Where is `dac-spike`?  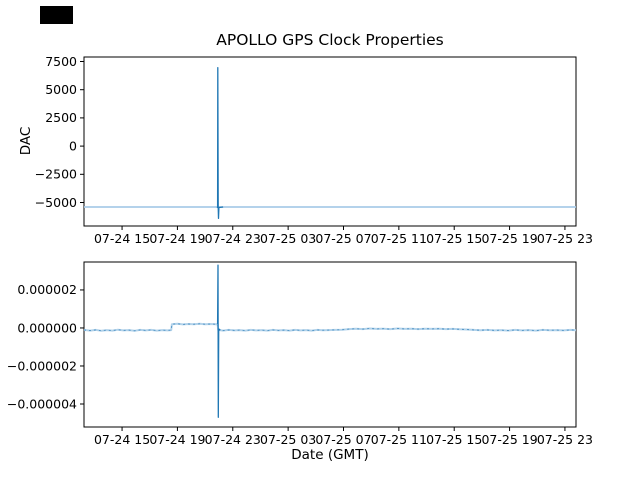
dac-spike is located at coordinates (220, 143).